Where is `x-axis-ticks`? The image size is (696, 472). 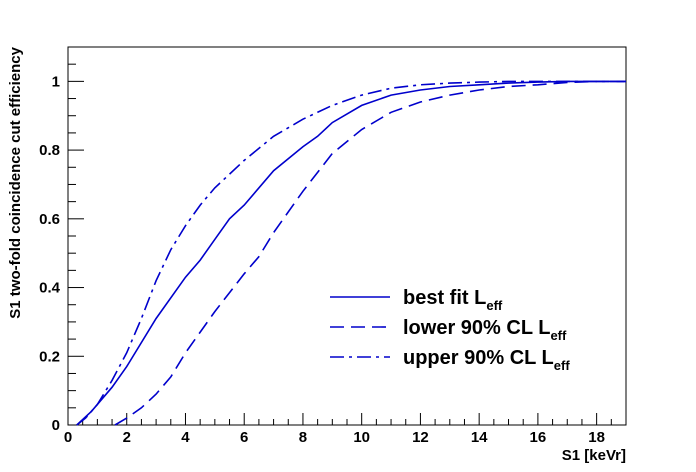
x-axis-ticks is located at coordinates (347, 419).